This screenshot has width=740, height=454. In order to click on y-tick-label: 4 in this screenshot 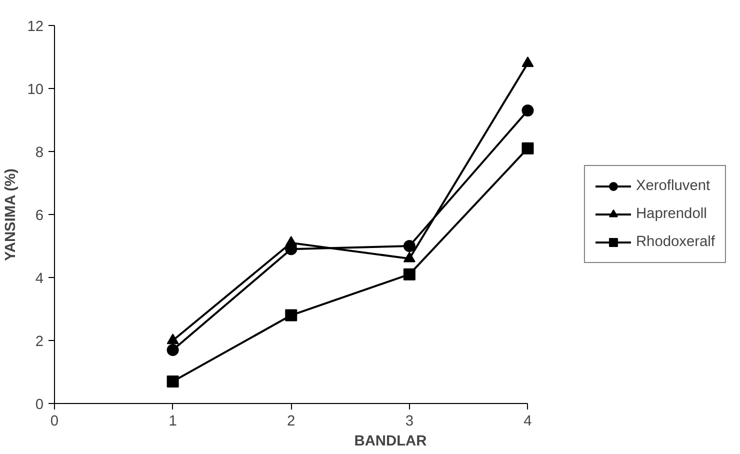, I will do `click(39, 279)`.